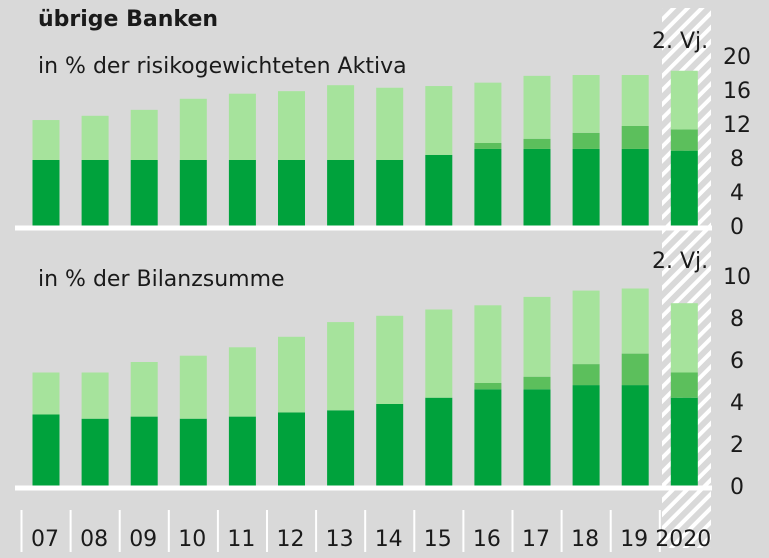 This screenshot has width=769, height=558. What do you see at coordinates (737, 361) in the screenshot?
I see `y-tick-label: 6` at bounding box center [737, 361].